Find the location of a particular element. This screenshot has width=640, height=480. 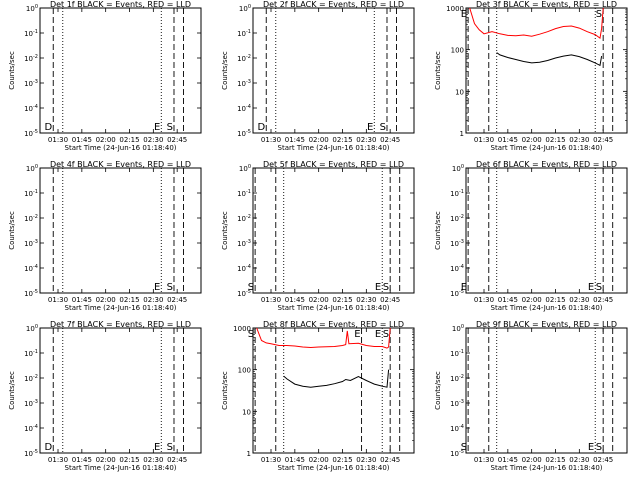

panel-title: Det 1f BLACK = Events, RED = LLD is located at coordinates (120, 4).